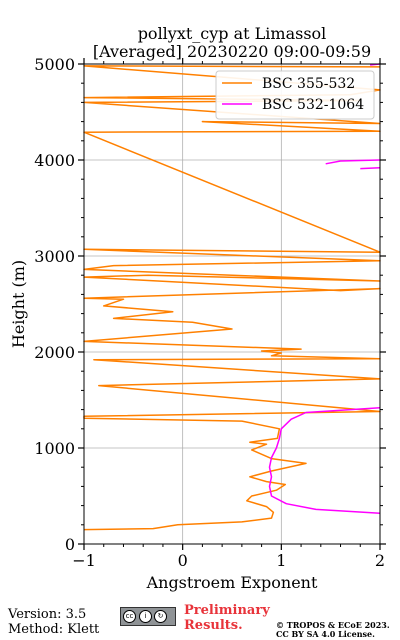  What do you see at coordinates (54, 352) in the screenshot?
I see `y-tick-label: 2000` at bounding box center [54, 352].